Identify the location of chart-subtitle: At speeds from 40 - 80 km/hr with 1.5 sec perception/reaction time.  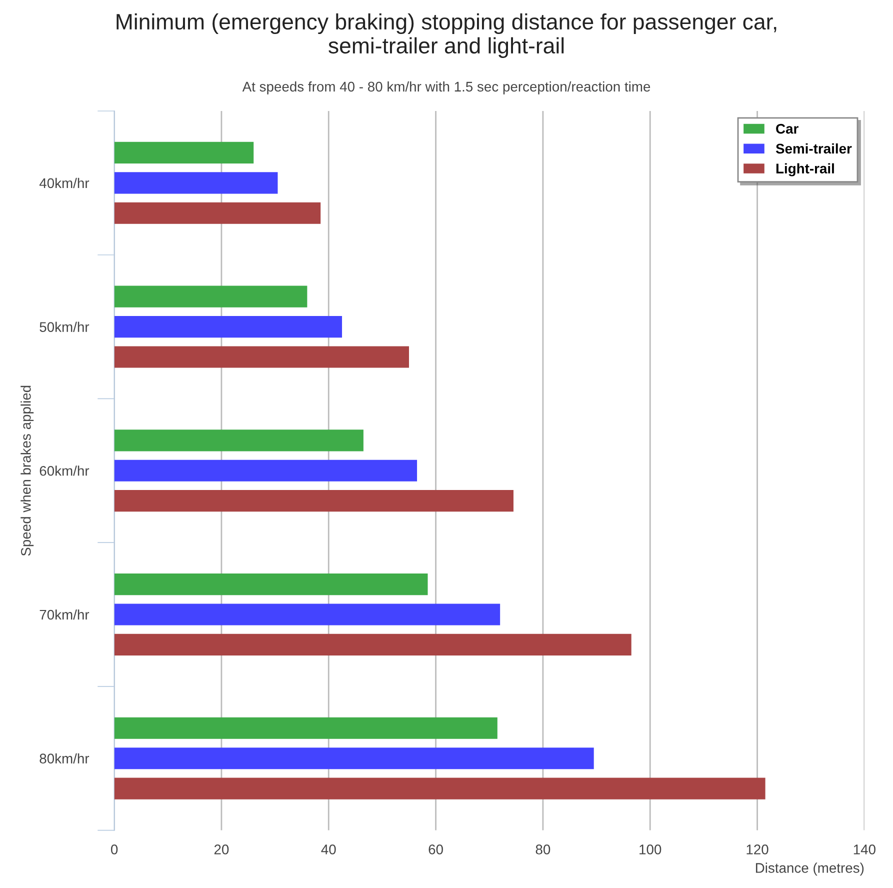
(446, 87).